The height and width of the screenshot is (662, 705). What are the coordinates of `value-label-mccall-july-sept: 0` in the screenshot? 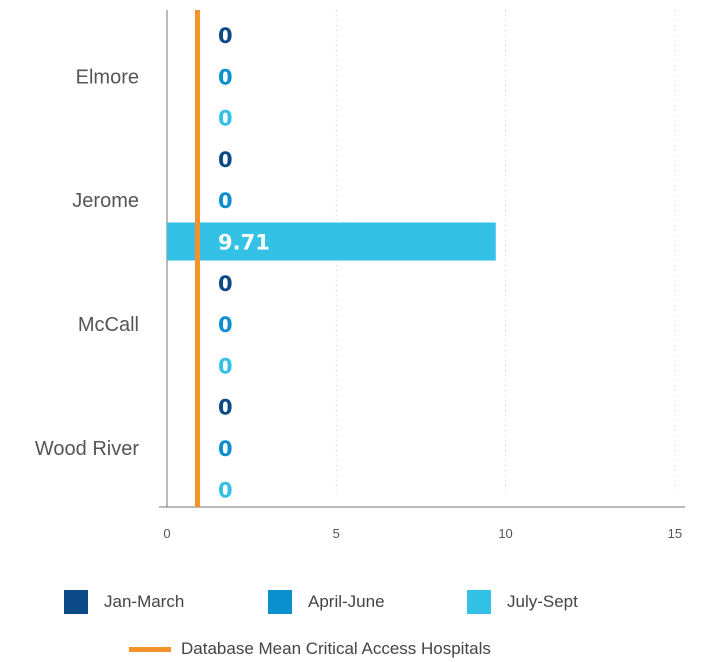 It's located at (225, 366).